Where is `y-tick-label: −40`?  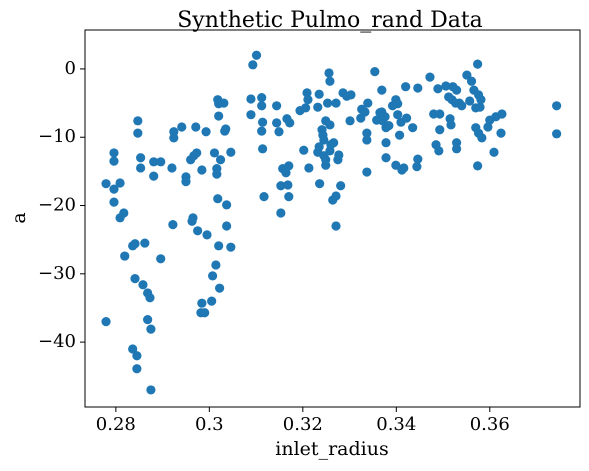
y-tick-label: −40 is located at coordinates (57, 341).